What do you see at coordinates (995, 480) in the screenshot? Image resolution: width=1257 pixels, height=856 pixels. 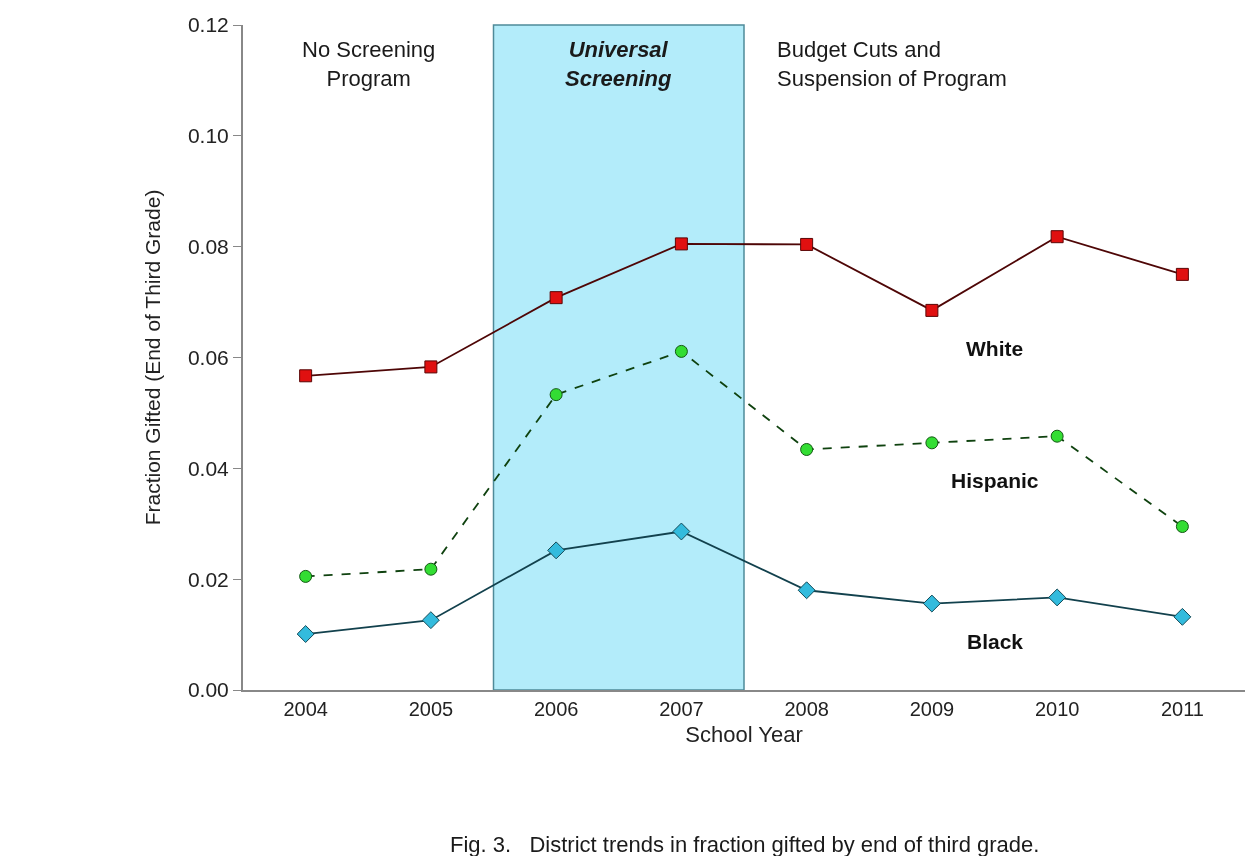 I see `series-label: Hispanic` at bounding box center [995, 480].